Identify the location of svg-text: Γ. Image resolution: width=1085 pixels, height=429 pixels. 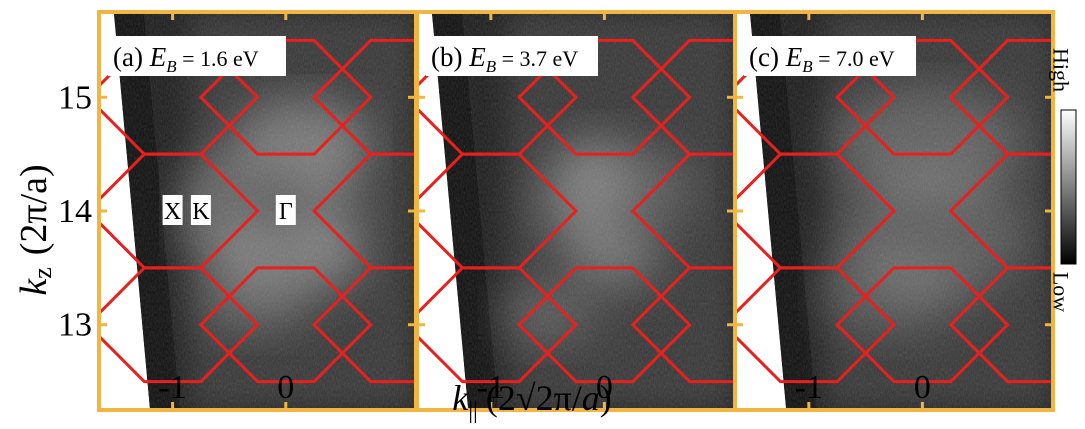
(286, 212).